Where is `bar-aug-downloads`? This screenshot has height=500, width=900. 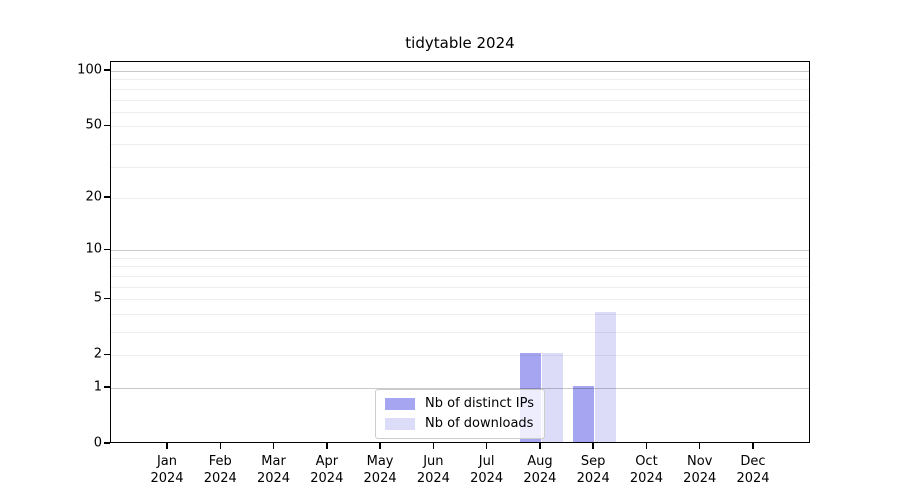
bar-aug-downloads is located at coordinates (552, 397).